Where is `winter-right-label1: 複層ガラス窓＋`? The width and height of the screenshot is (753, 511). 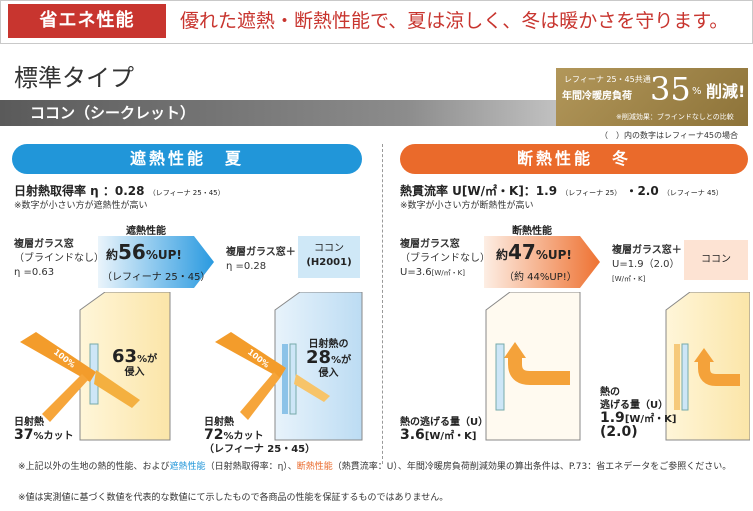 winter-right-label1: 複層ガラス窓＋ is located at coordinates (647, 250).